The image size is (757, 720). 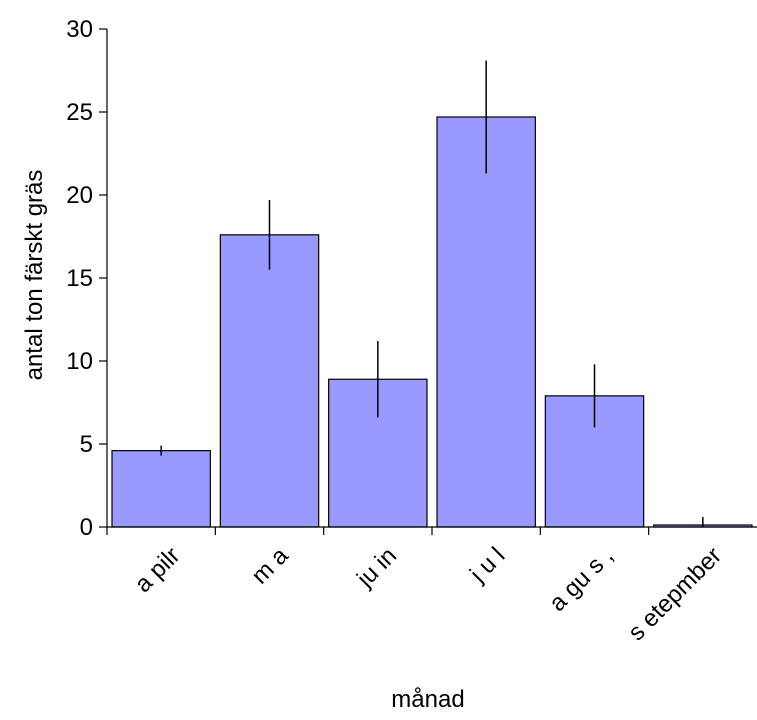 I want to click on y-tick-label: 5, so click(x=86, y=444).